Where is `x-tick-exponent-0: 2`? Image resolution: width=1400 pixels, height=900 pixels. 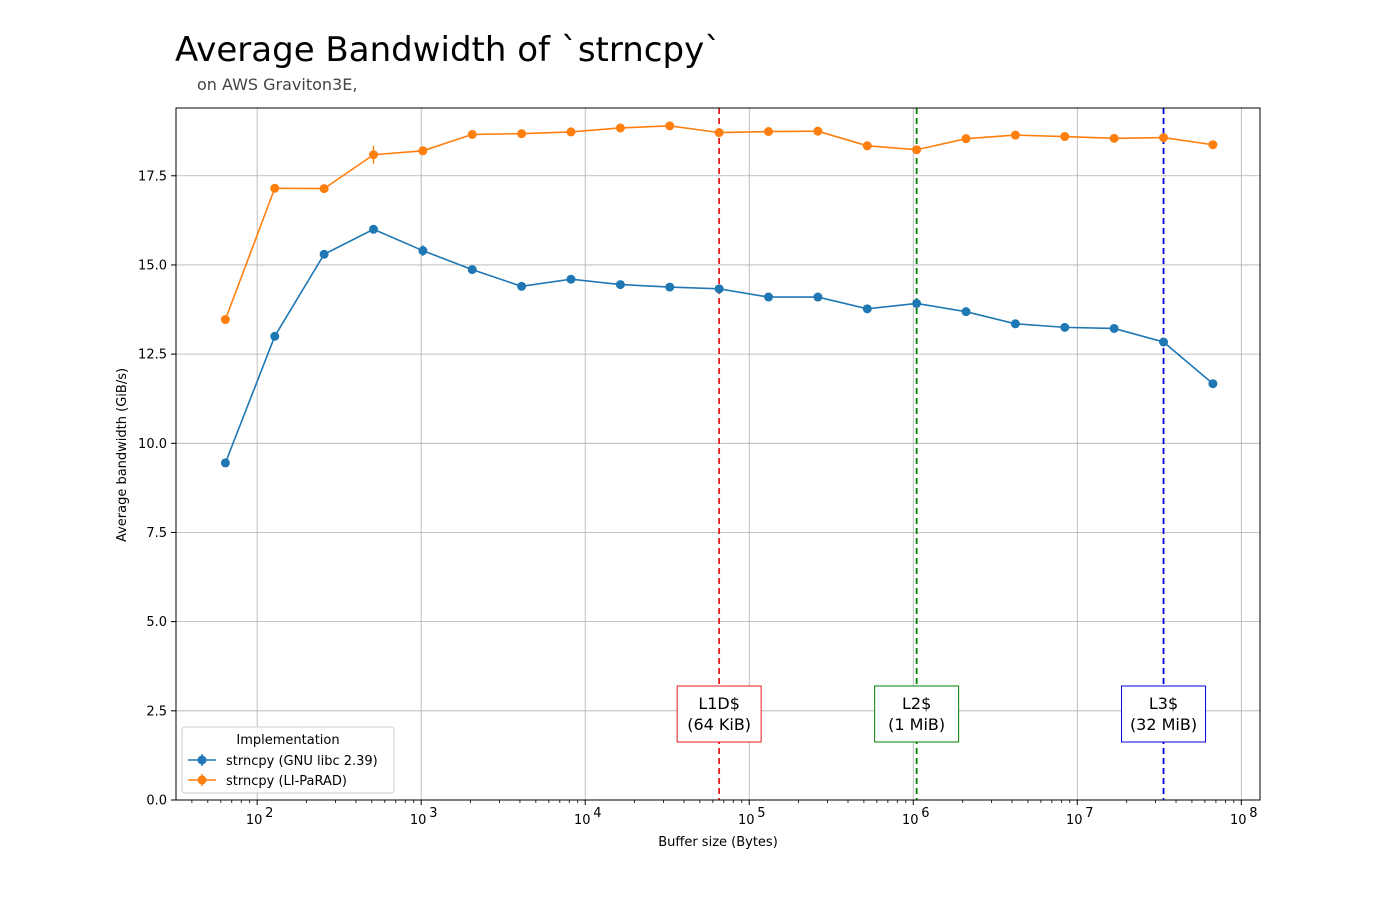 x-tick-exponent-0: 2 is located at coordinates (269, 813).